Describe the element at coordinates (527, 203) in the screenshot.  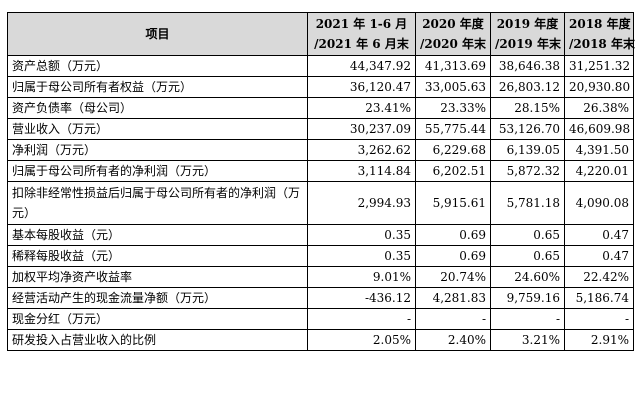
I see `cell-value: 5,781.18` at that location.